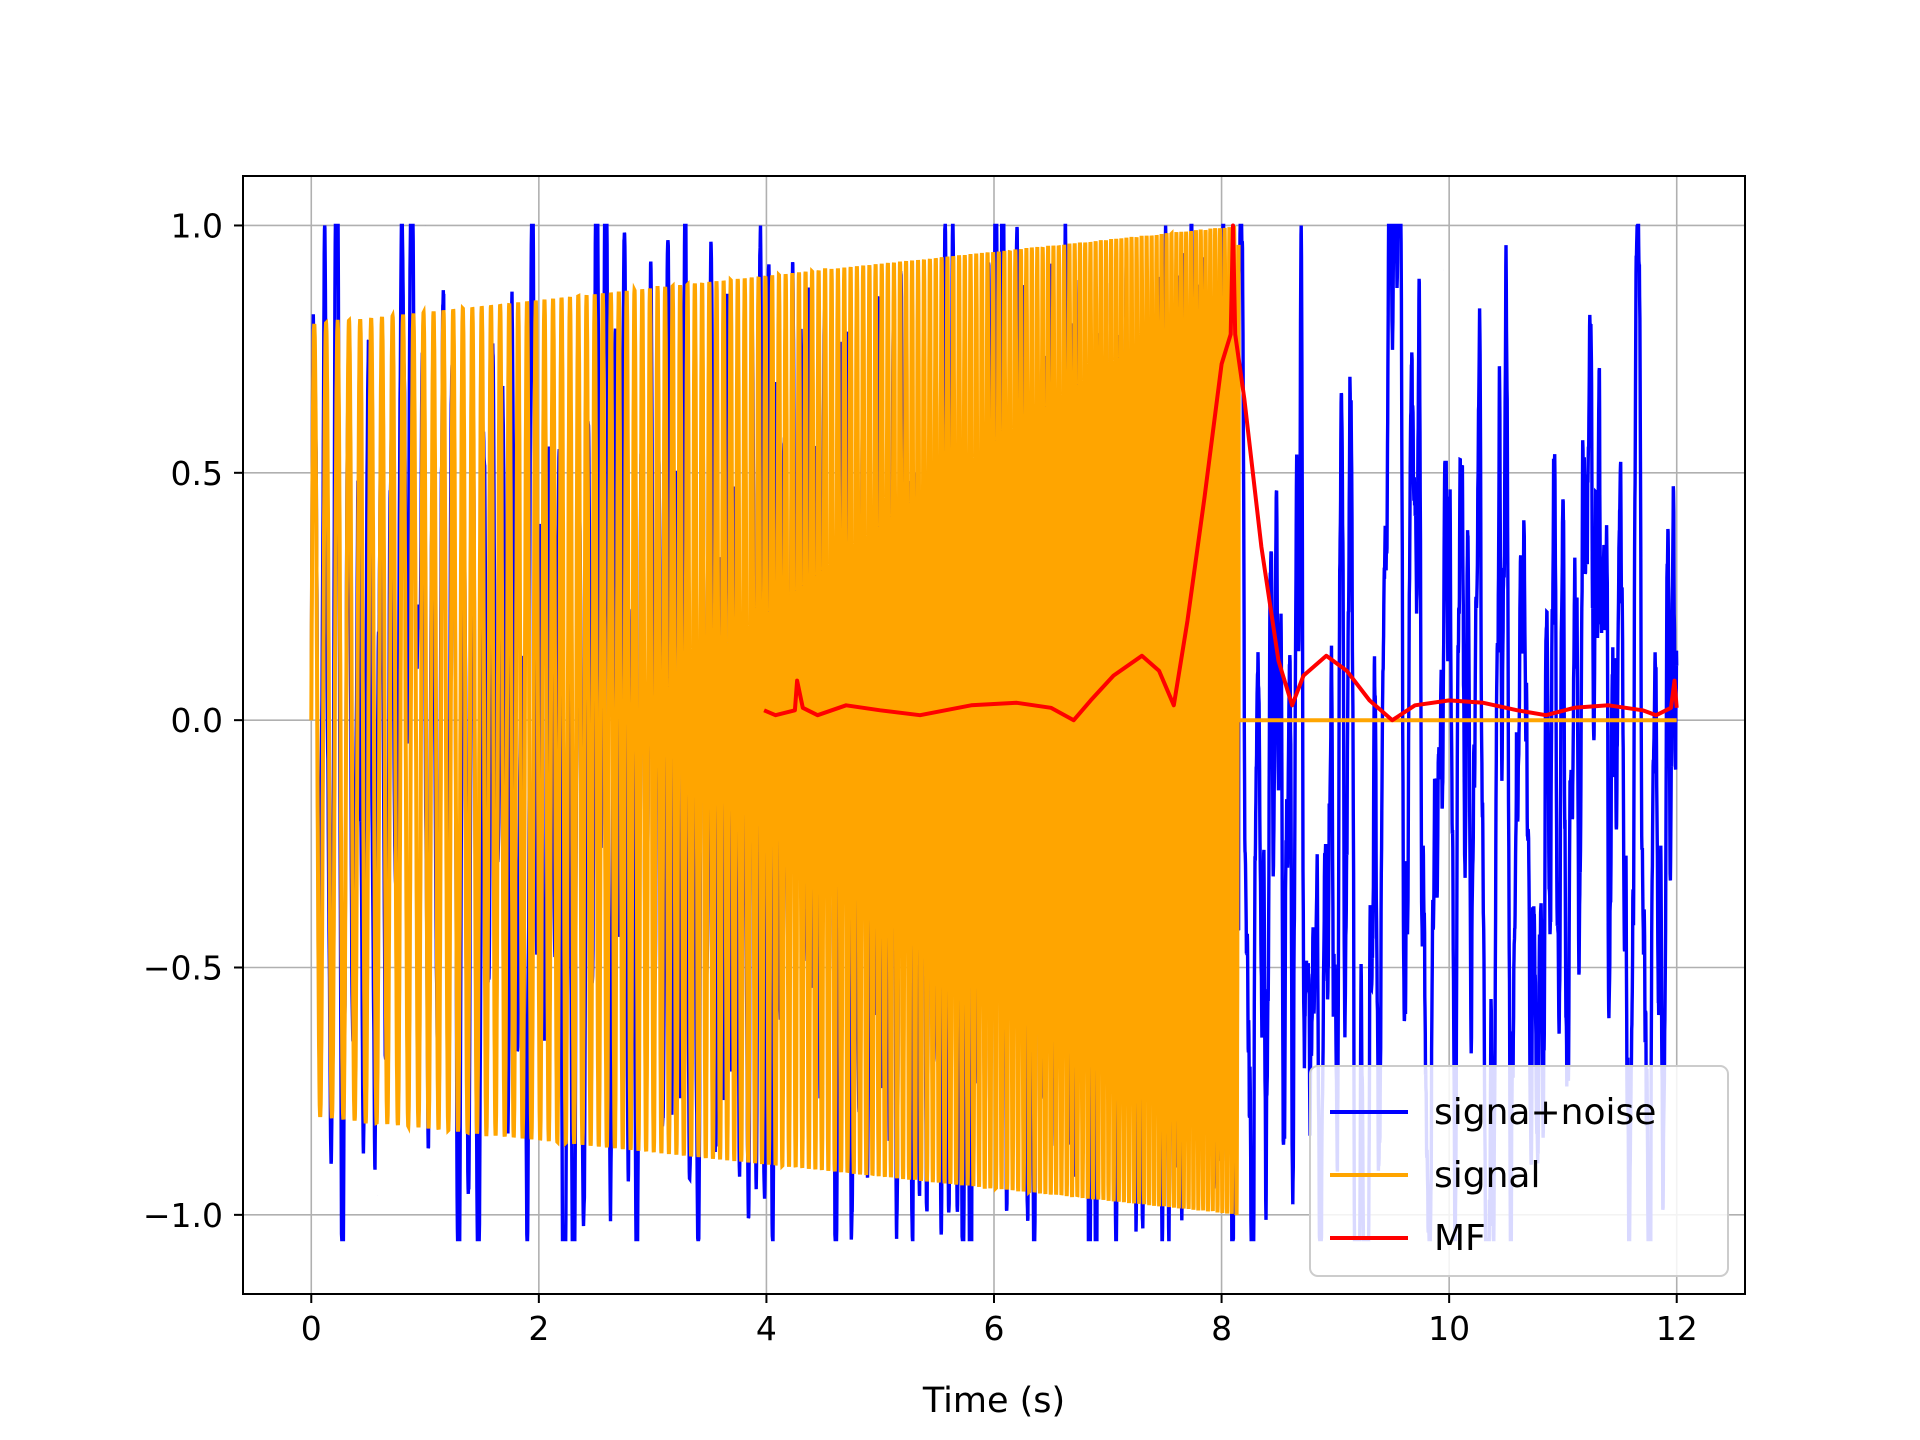 The height and width of the screenshot is (1440, 1920). I want to click on y-tick-label: −1.0, so click(183, 1215).